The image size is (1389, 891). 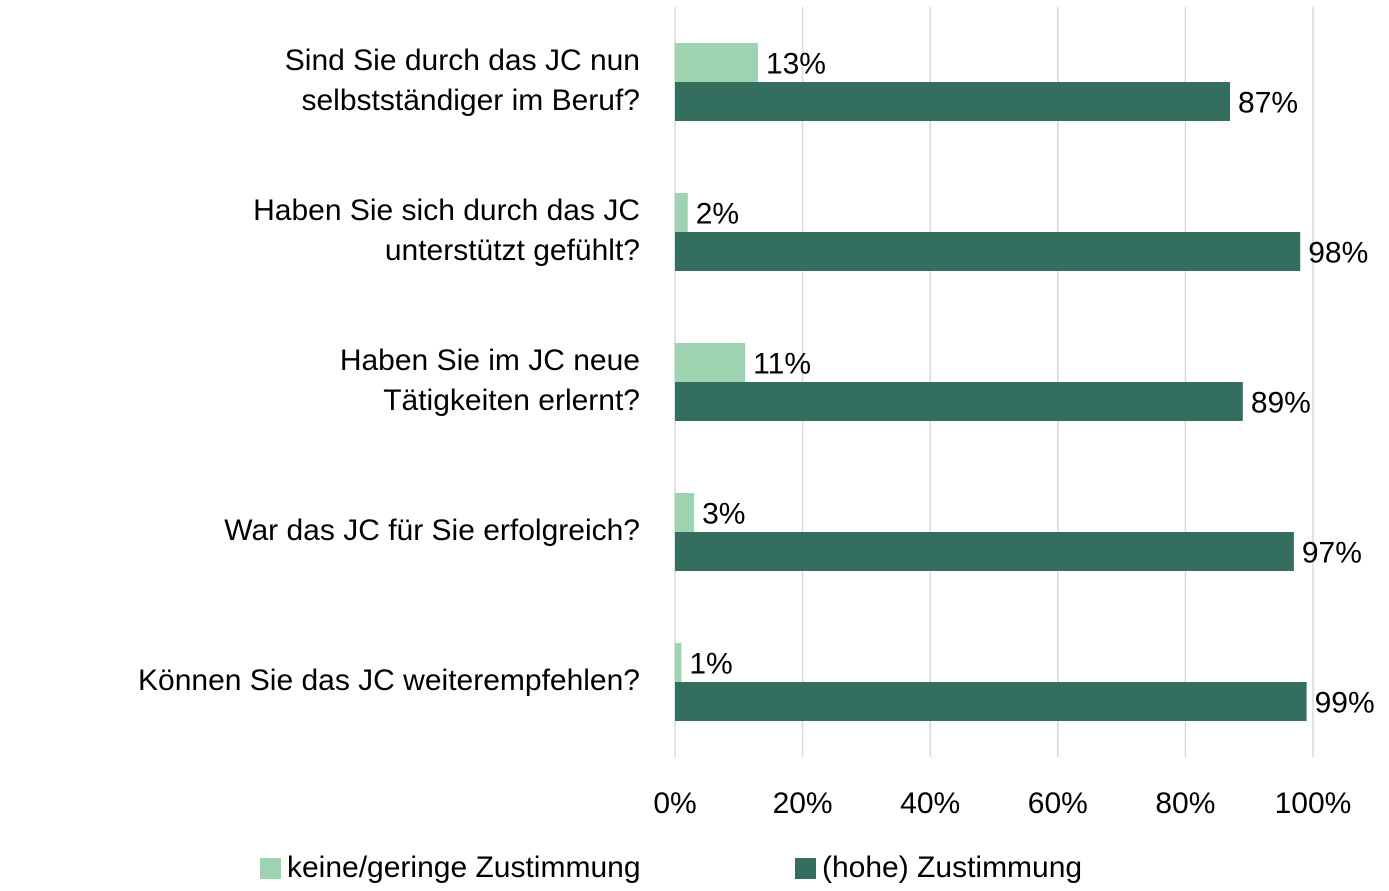 What do you see at coordinates (389, 680) in the screenshot?
I see `category-label: Können Sie das JC weiterempfehlen?` at bounding box center [389, 680].